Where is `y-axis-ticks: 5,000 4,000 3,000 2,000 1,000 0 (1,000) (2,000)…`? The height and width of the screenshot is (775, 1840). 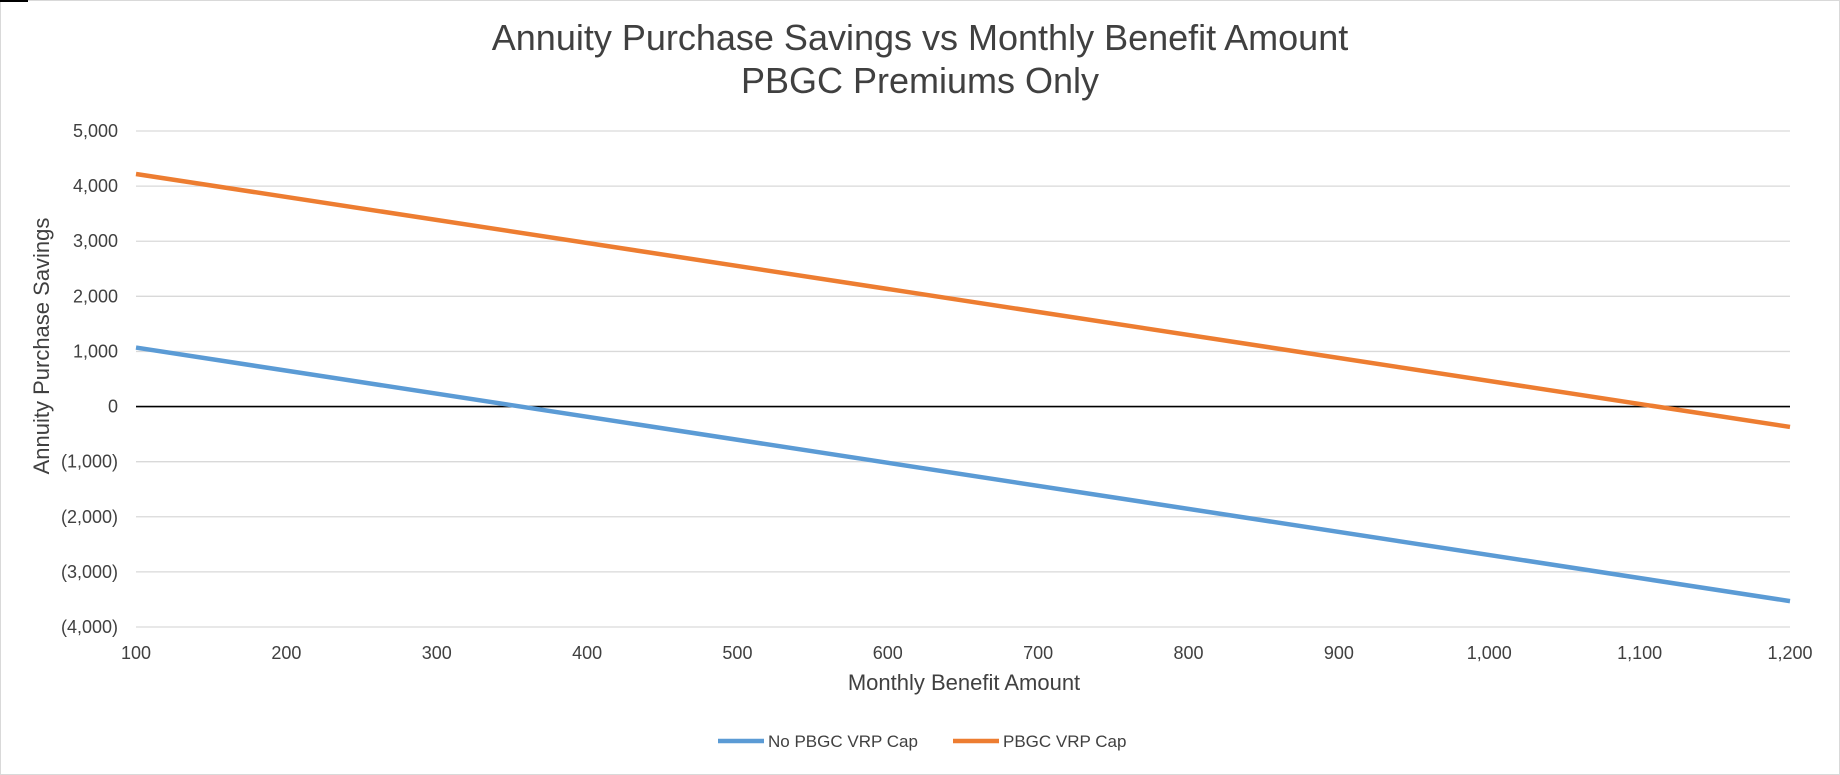 y-axis-ticks: 5,000 4,000 3,000 2,000 1,000 0 (1,000) (2,000)… is located at coordinates (89, 379).